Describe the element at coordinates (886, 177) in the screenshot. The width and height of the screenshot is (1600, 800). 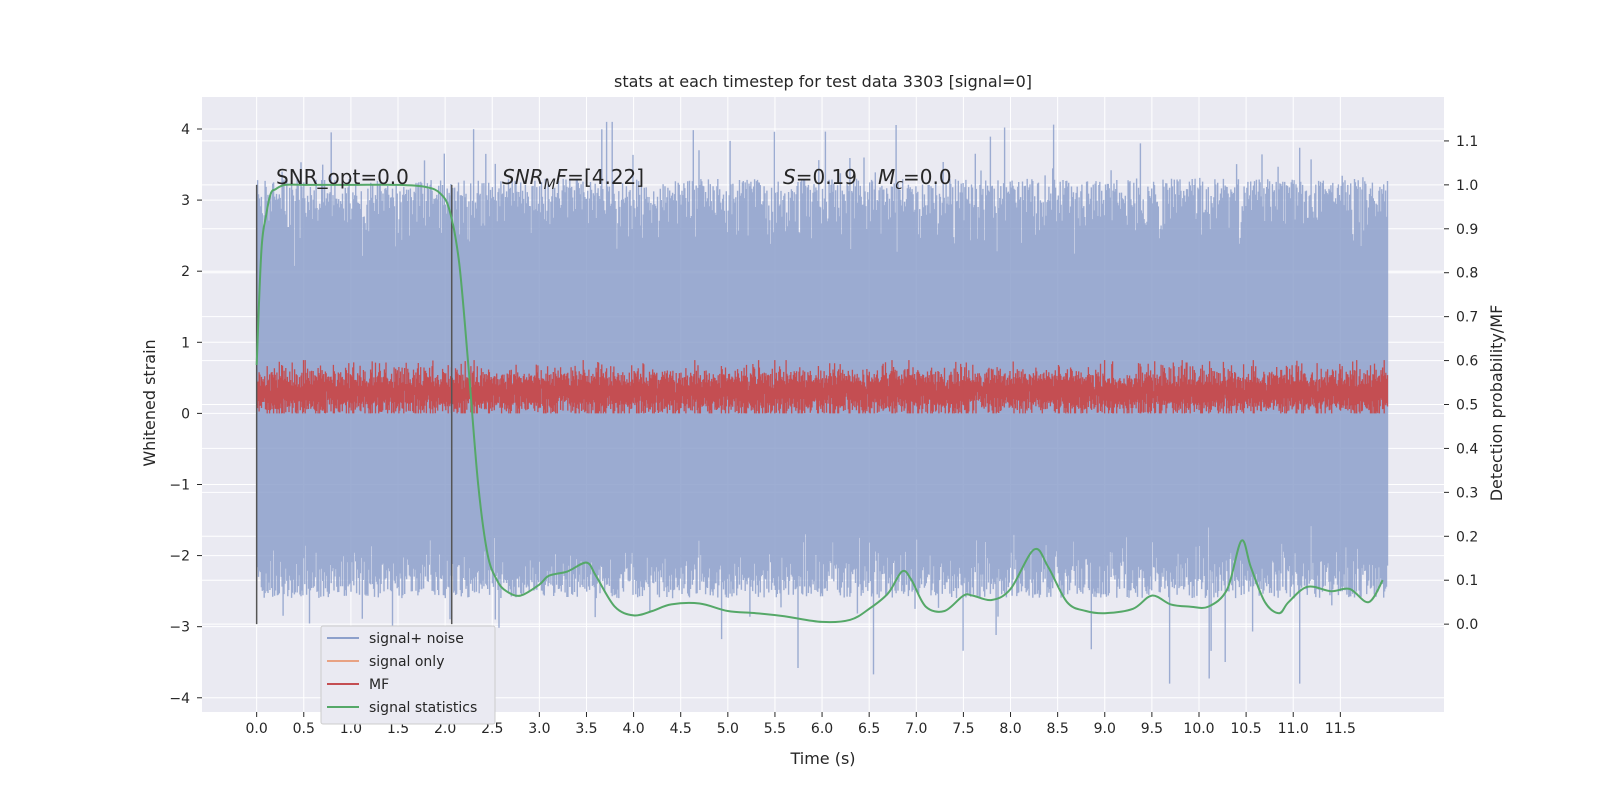
I see `annotation-mc-symbol: M` at that location.